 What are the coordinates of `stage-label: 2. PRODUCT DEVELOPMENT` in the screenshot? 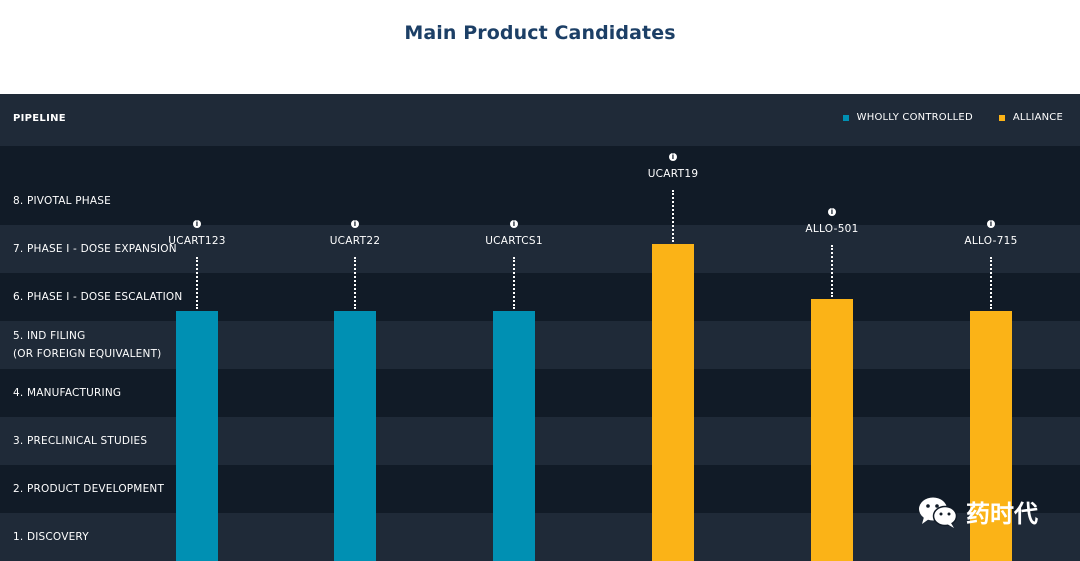 It's located at (89, 489).